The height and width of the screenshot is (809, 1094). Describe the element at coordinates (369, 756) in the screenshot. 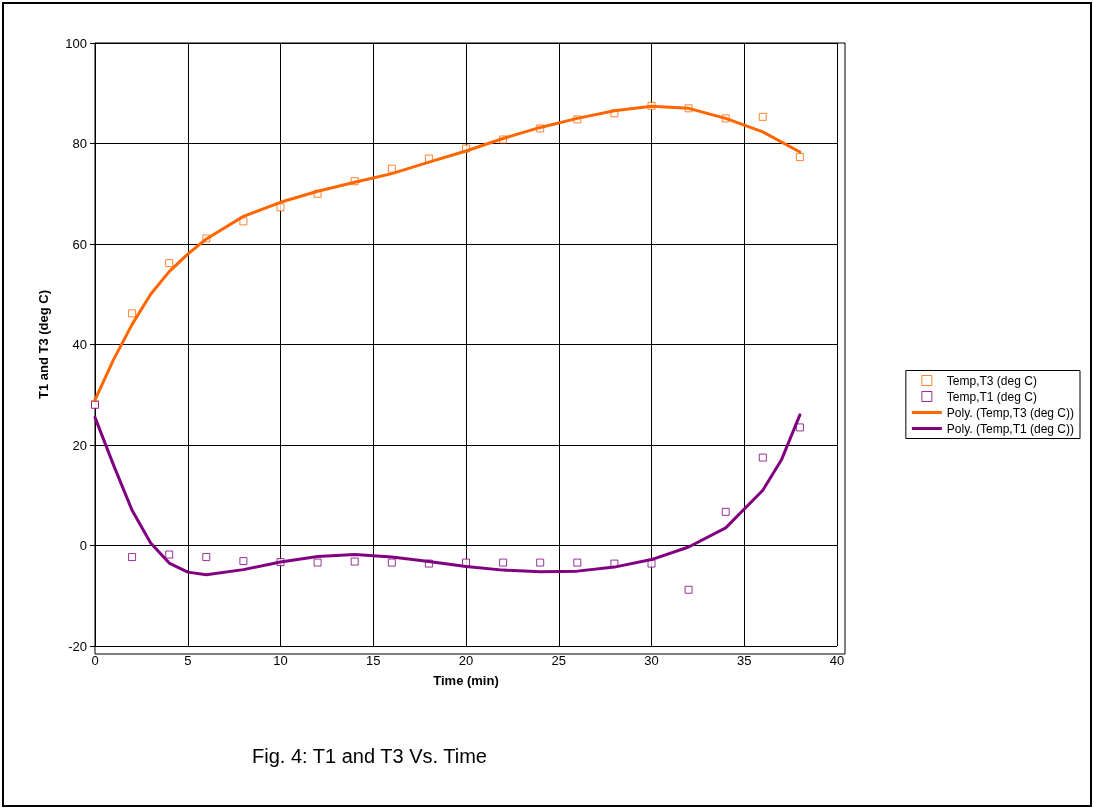

I see `caption: Fig. 4: T1 and T3 Vs. Time` at that location.